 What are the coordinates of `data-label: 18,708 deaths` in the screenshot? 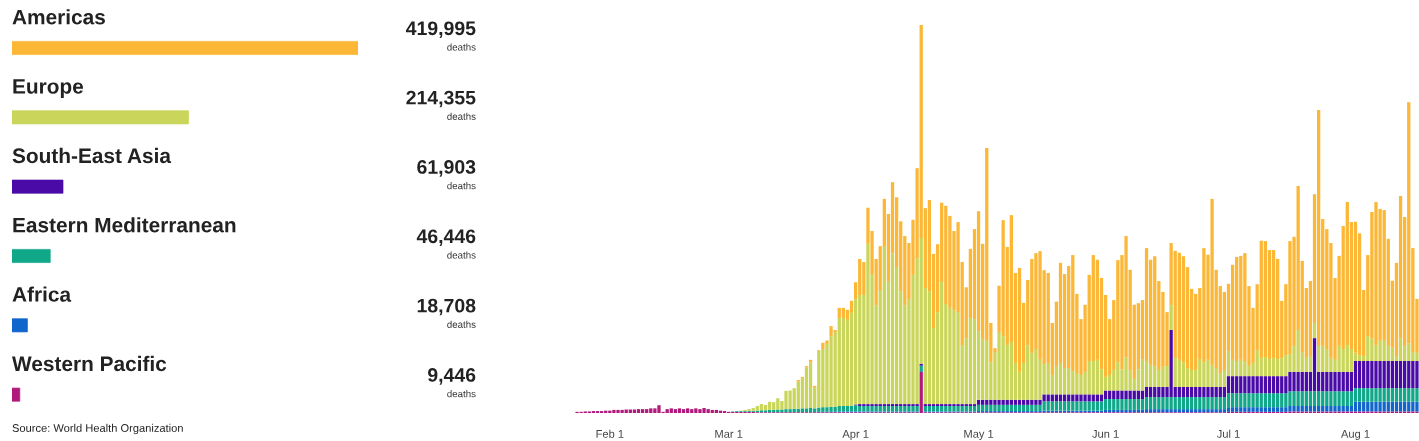 It's located at (446, 313).